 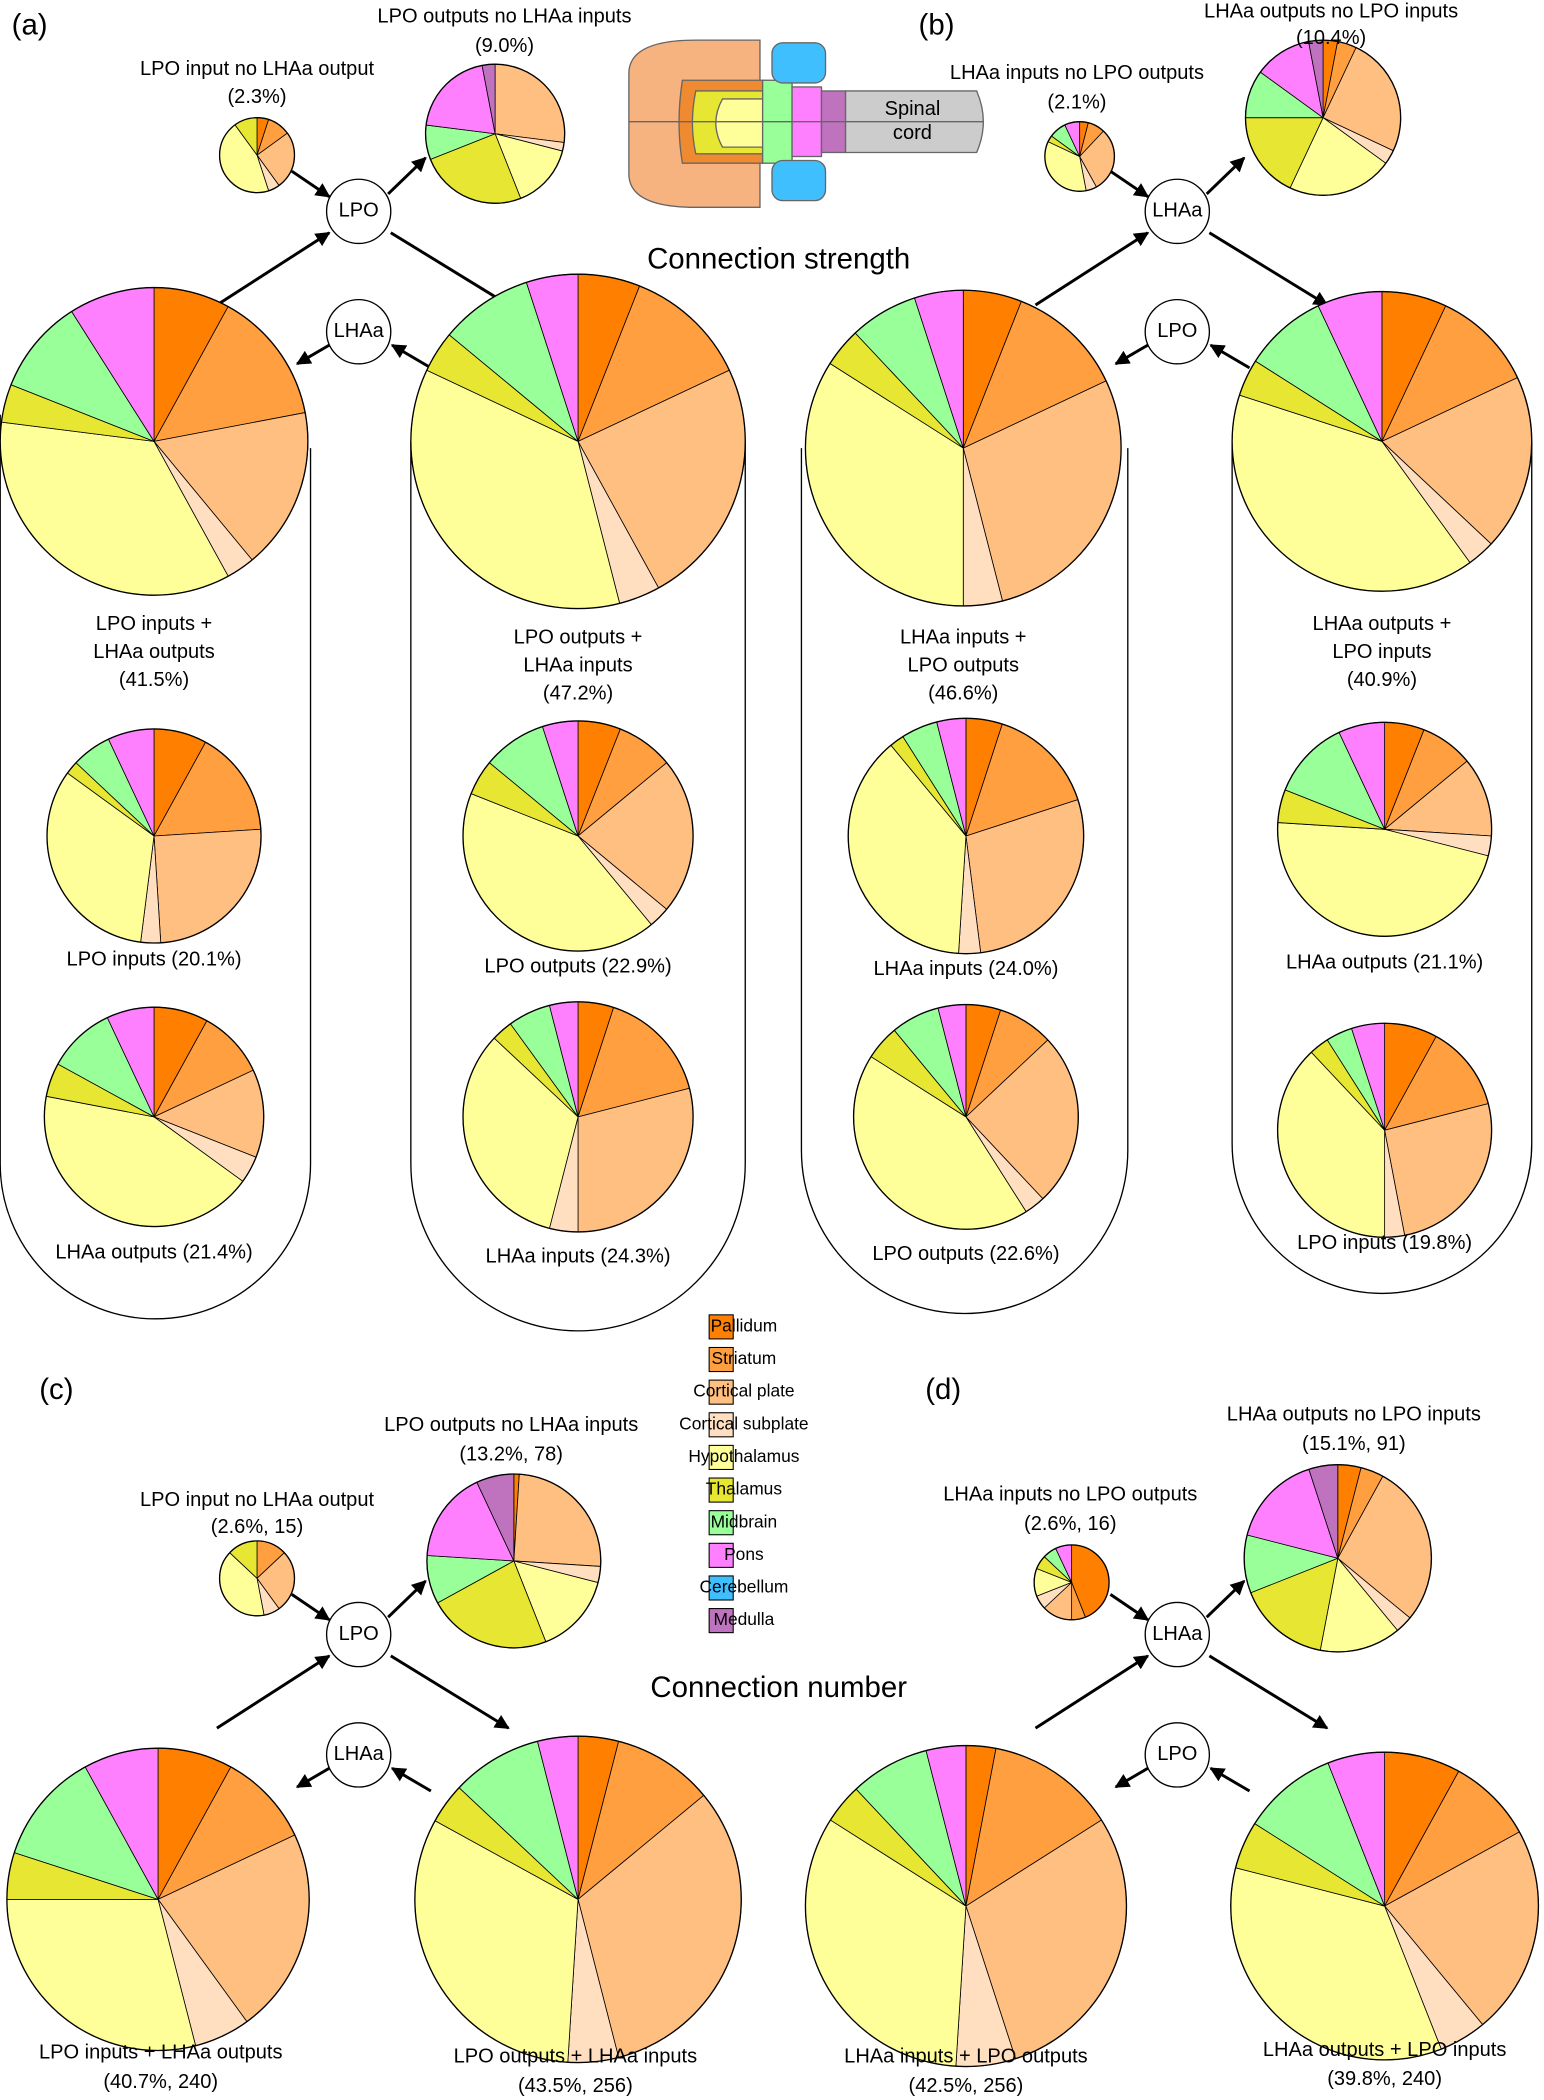 I want to click on legend-label: Cerebellum, so click(x=743, y=1587).